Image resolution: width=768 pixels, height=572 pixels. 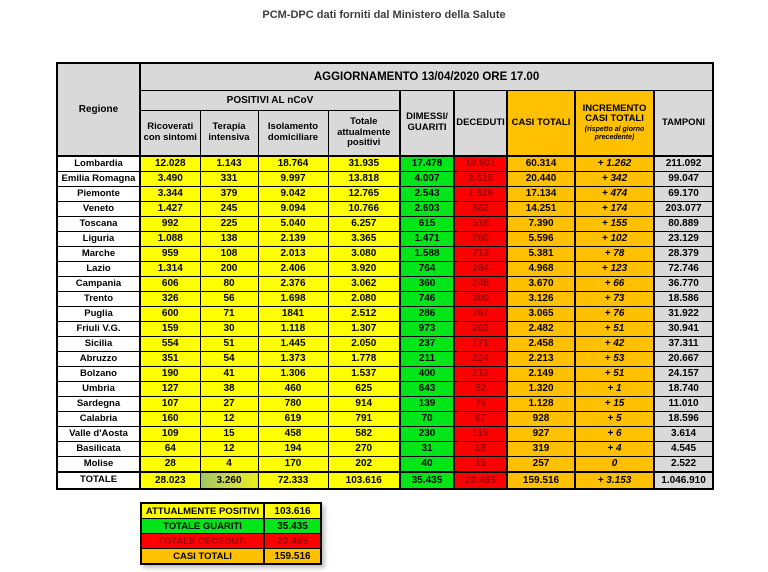 What do you see at coordinates (170, 314) in the screenshot?
I see `cell-value: 600` at bounding box center [170, 314].